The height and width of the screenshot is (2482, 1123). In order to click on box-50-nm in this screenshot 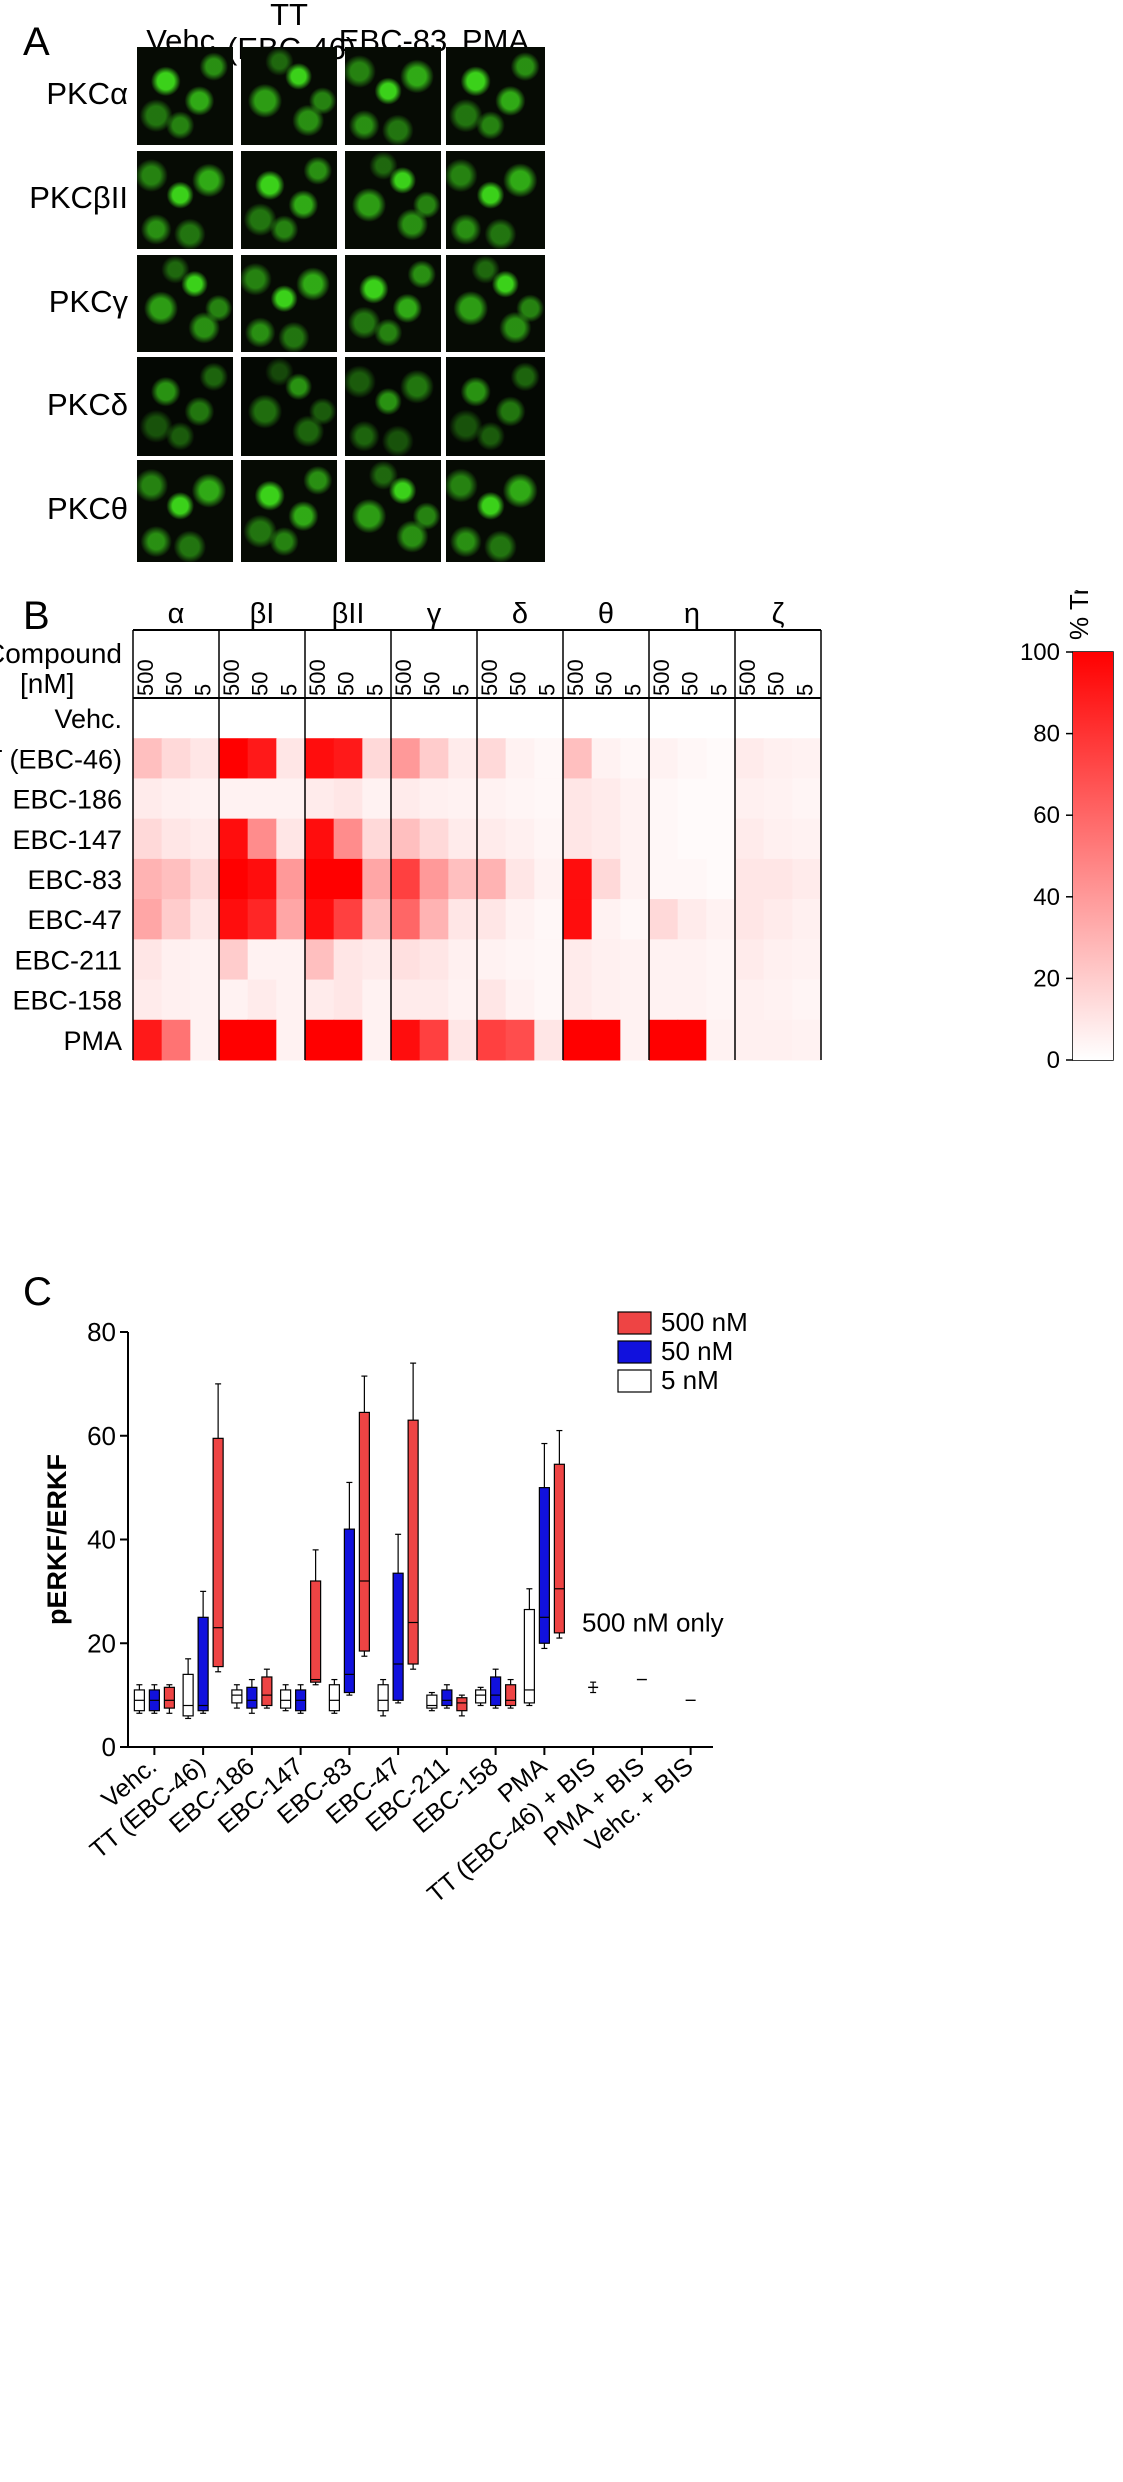, I will do `click(349, 1611)`.